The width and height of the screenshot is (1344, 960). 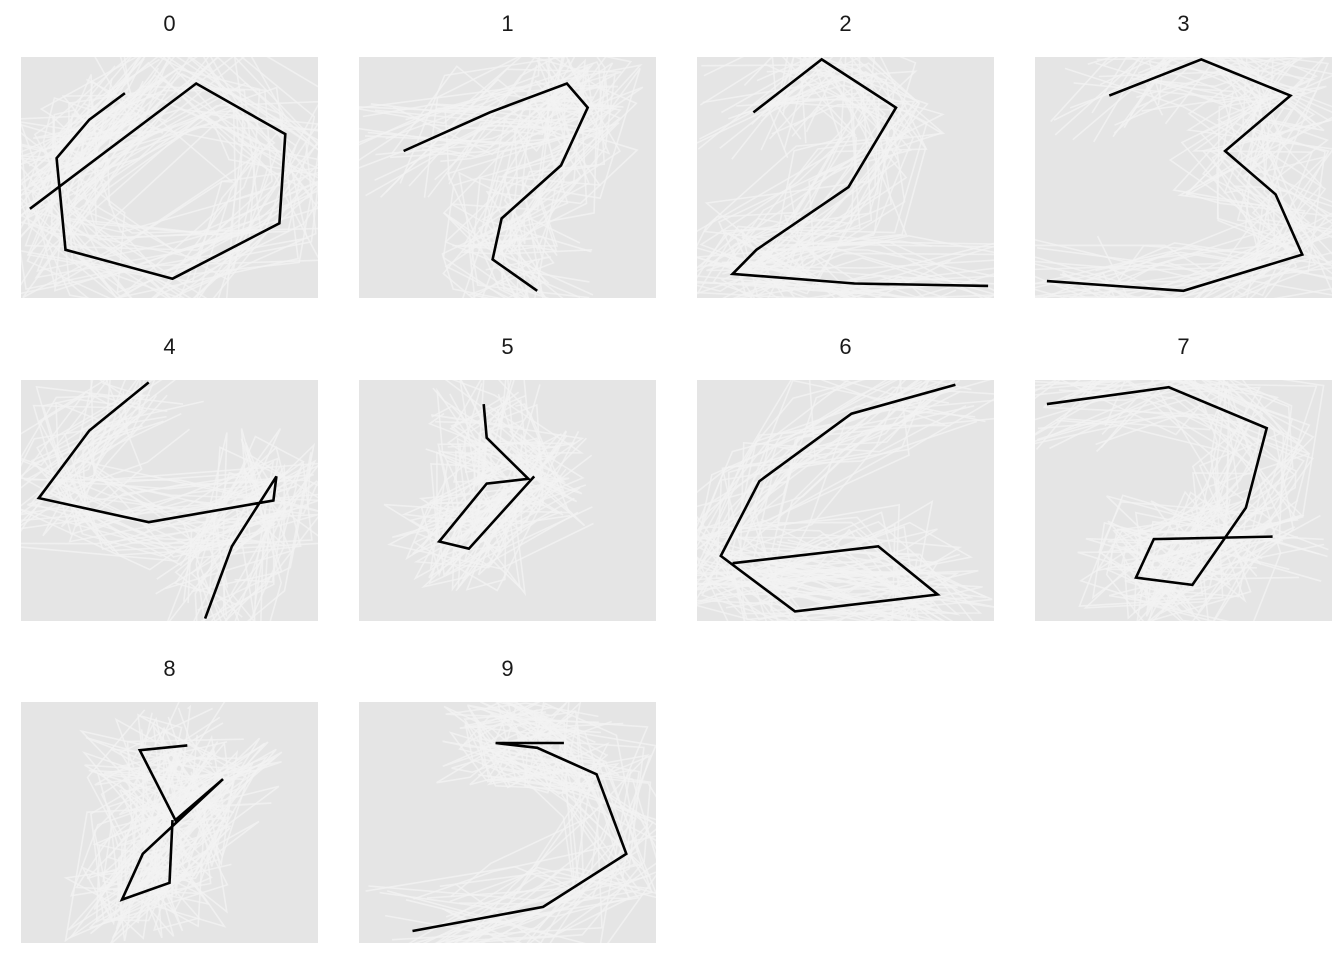 I want to click on facet-title: 0, so click(x=169, y=23).